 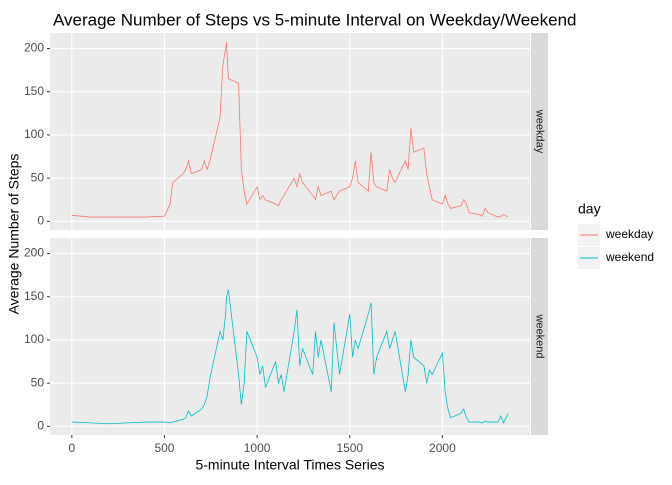 I want to click on legend-title: day, so click(x=589, y=209).